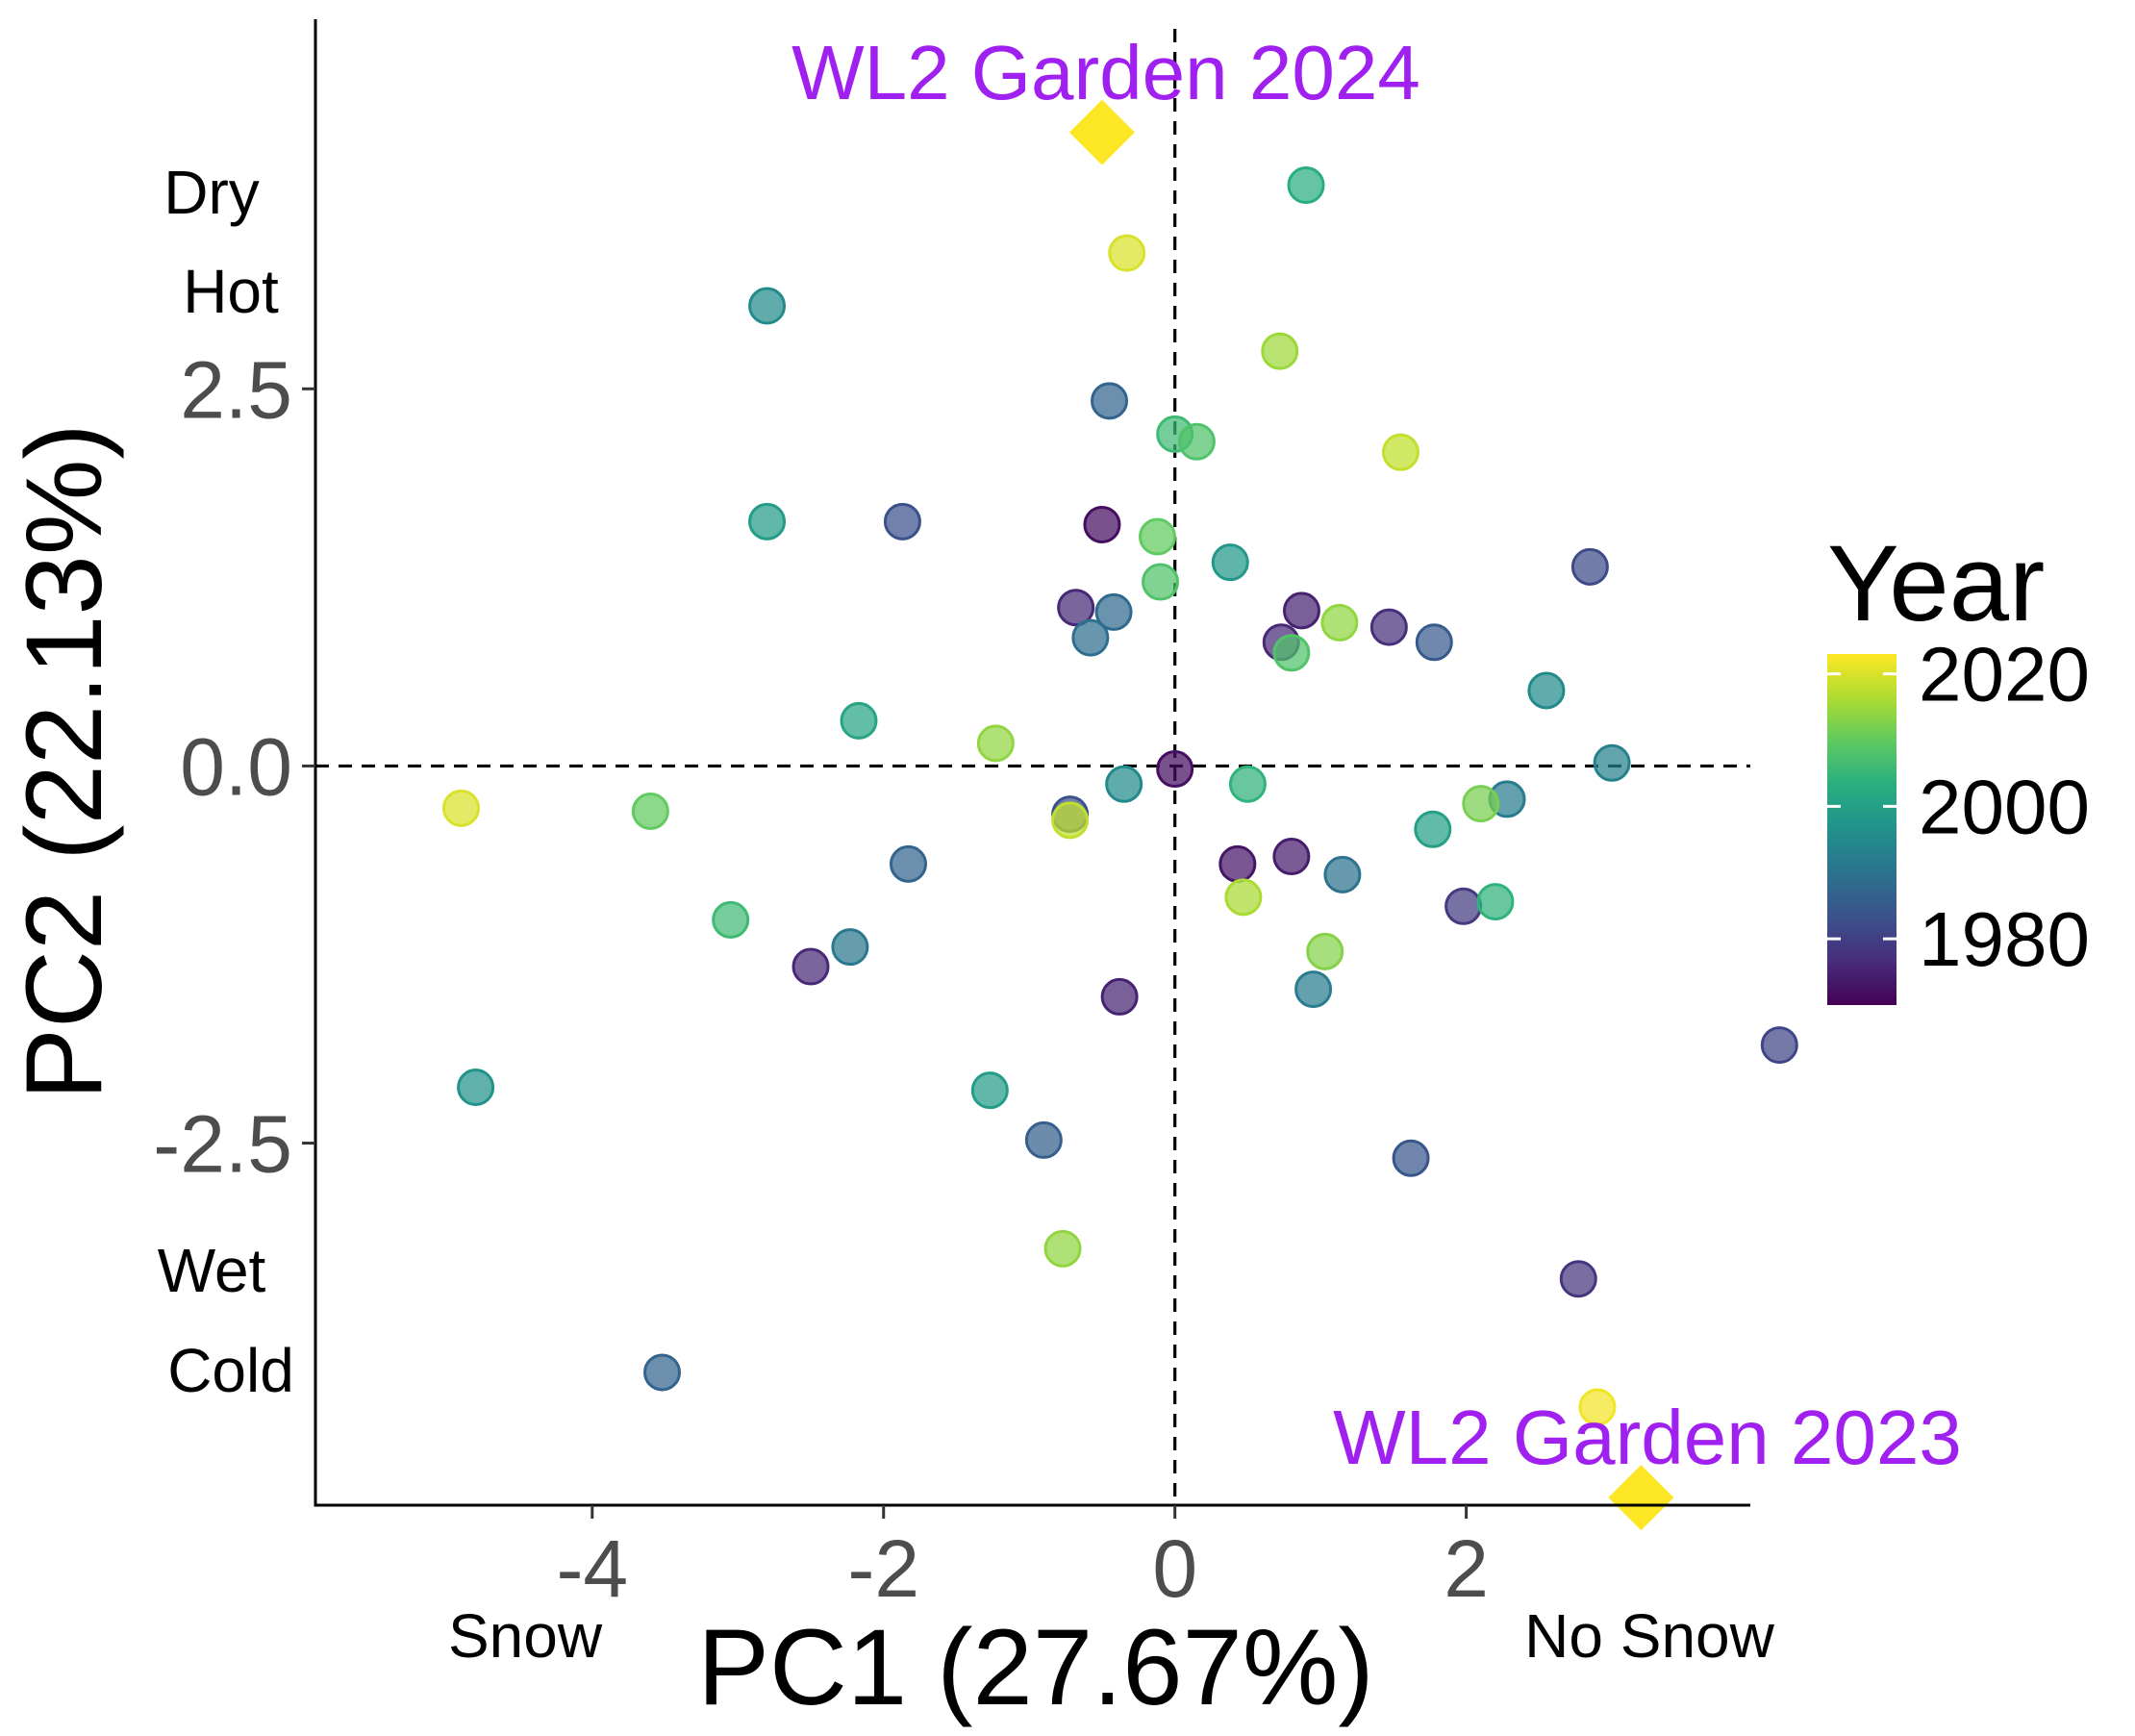 This screenshot has height=1736, width=2135. What do you see at coordinates (212, 1270) in the screenshot?
I see `wet-label: Wet` at bounding box center [212, 1270].